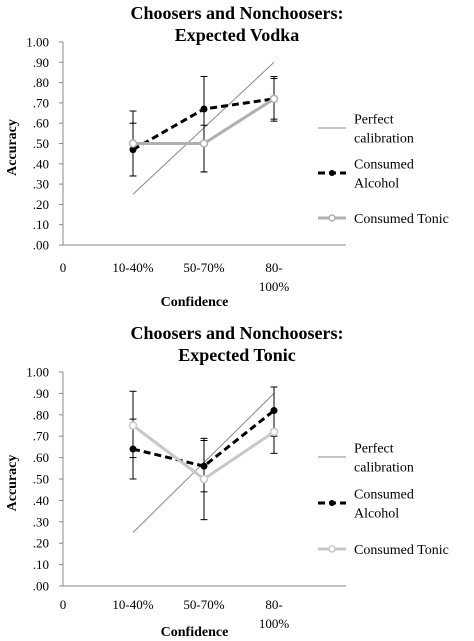  What do you see at coordinates (237, 344) in the screenshot?
I see `chart-title: Choosers and Nonchoosers: Expected Tonic` at bounding box center [237, 344].